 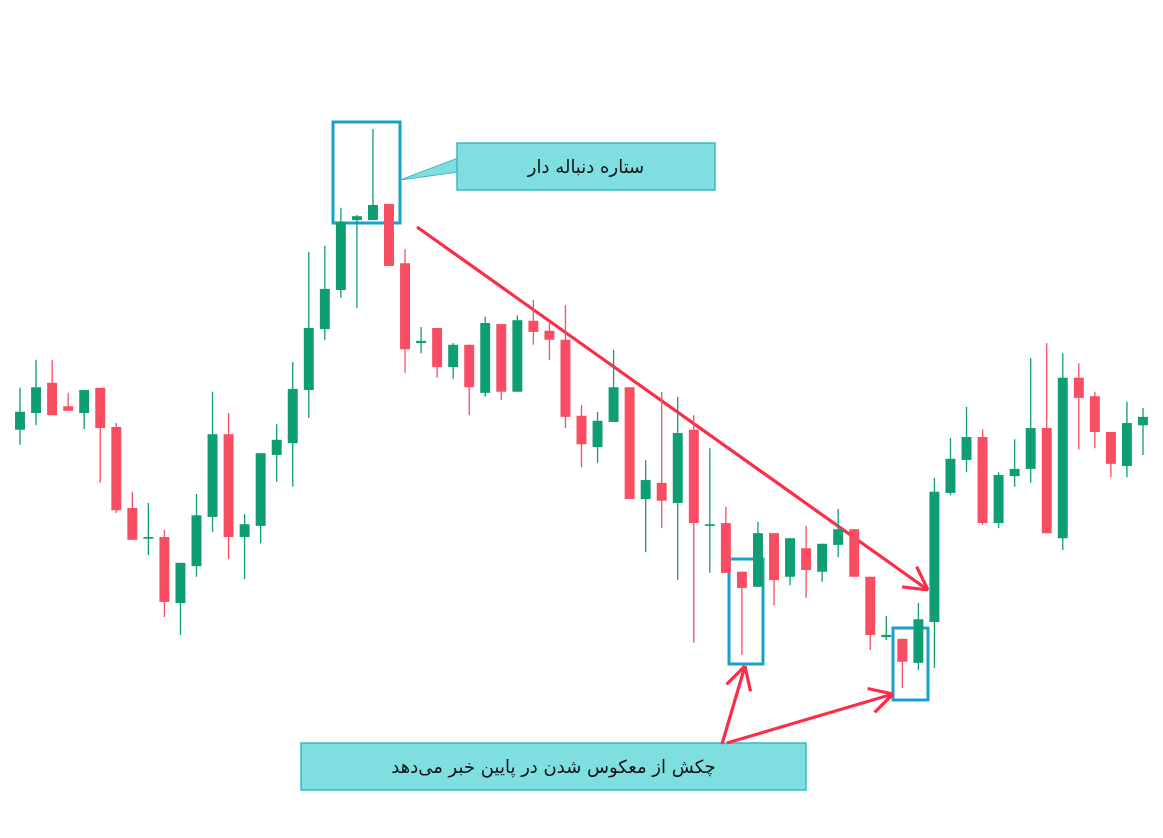 I want to click on text: چکش از معکوس شدن در پایین خبر می‌دهد, so click(x=553, y=767).